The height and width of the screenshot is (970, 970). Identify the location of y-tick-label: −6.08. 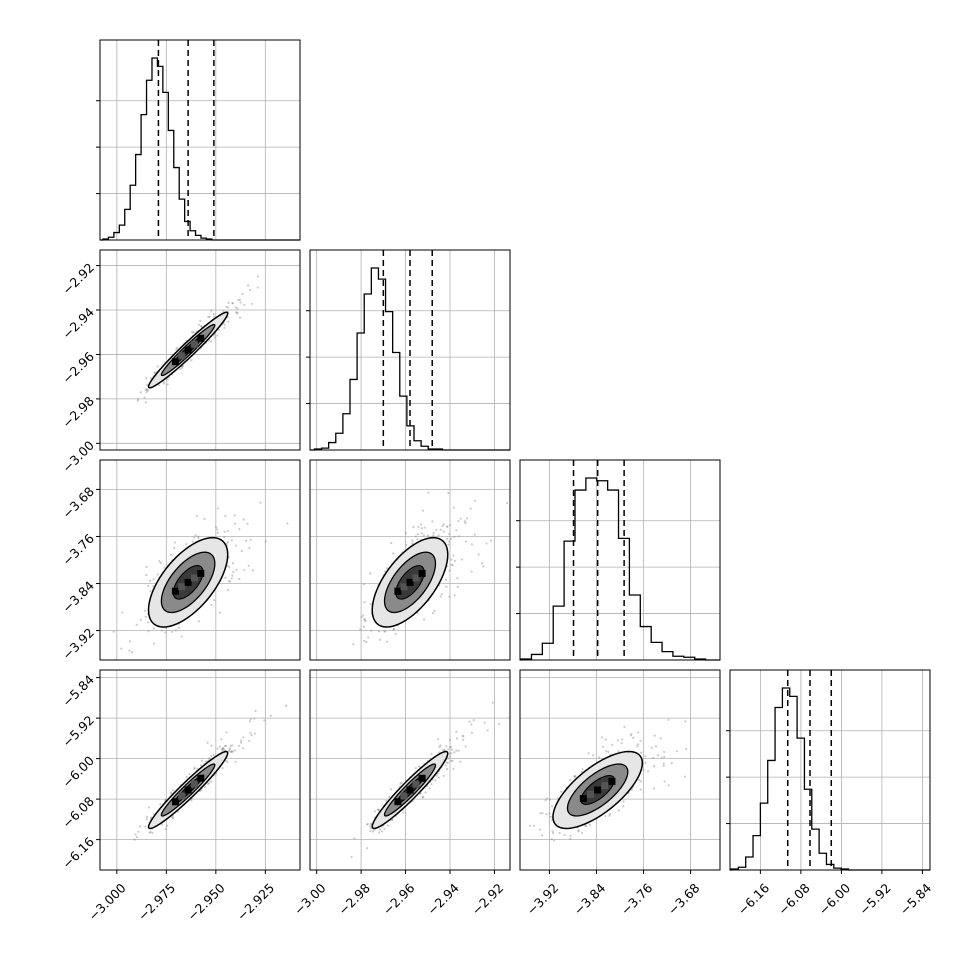
(78, 812).